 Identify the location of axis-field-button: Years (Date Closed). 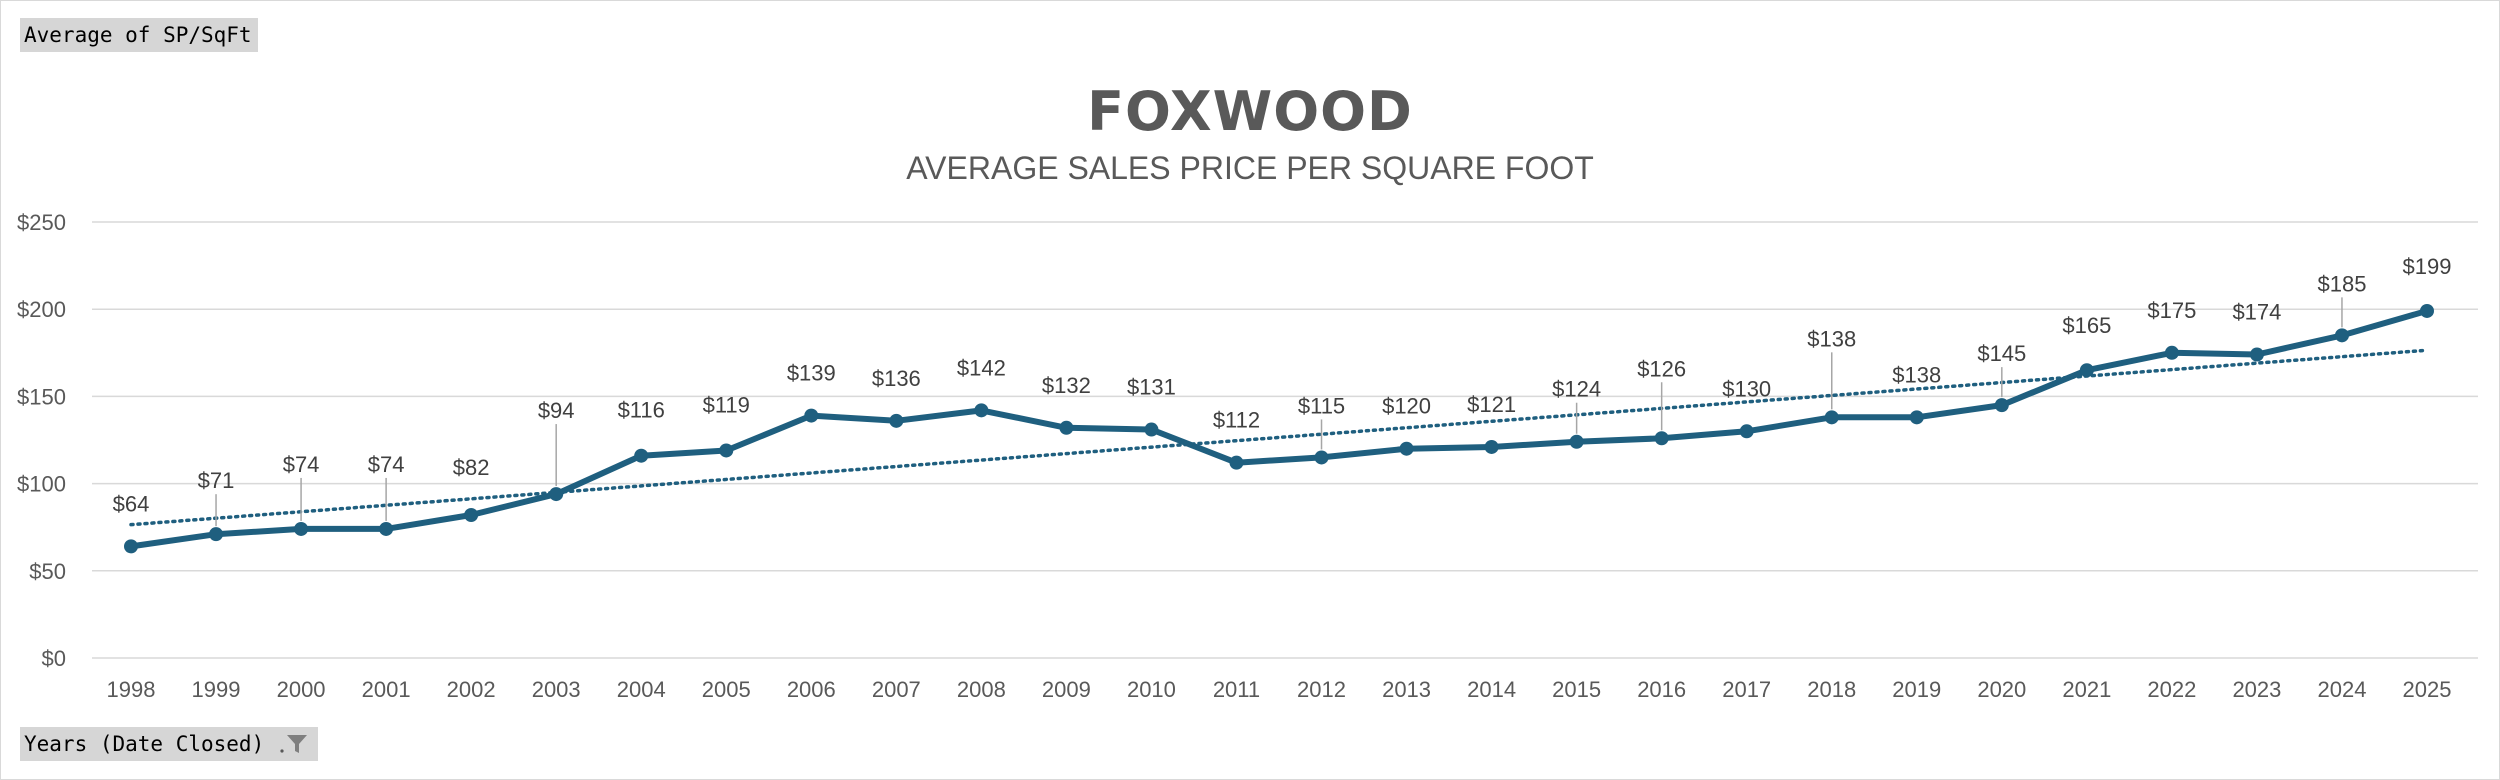
(169, 744).